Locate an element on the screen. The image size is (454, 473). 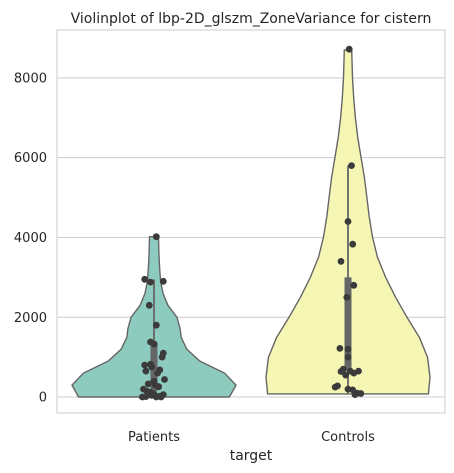
y-tick-label: 2000 is located at coordinates (30, 318).